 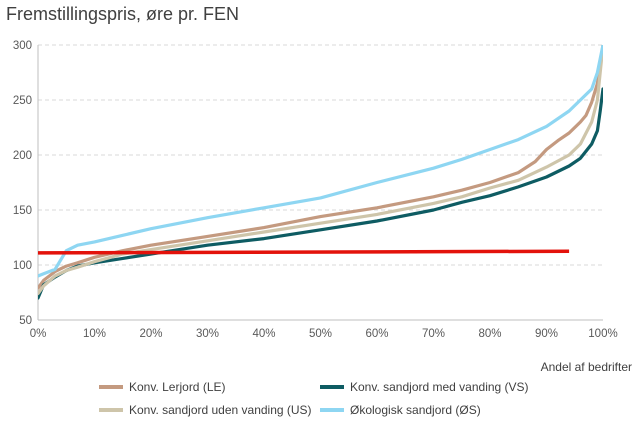 I want to click on reference-line, so click(x=303, y=252).